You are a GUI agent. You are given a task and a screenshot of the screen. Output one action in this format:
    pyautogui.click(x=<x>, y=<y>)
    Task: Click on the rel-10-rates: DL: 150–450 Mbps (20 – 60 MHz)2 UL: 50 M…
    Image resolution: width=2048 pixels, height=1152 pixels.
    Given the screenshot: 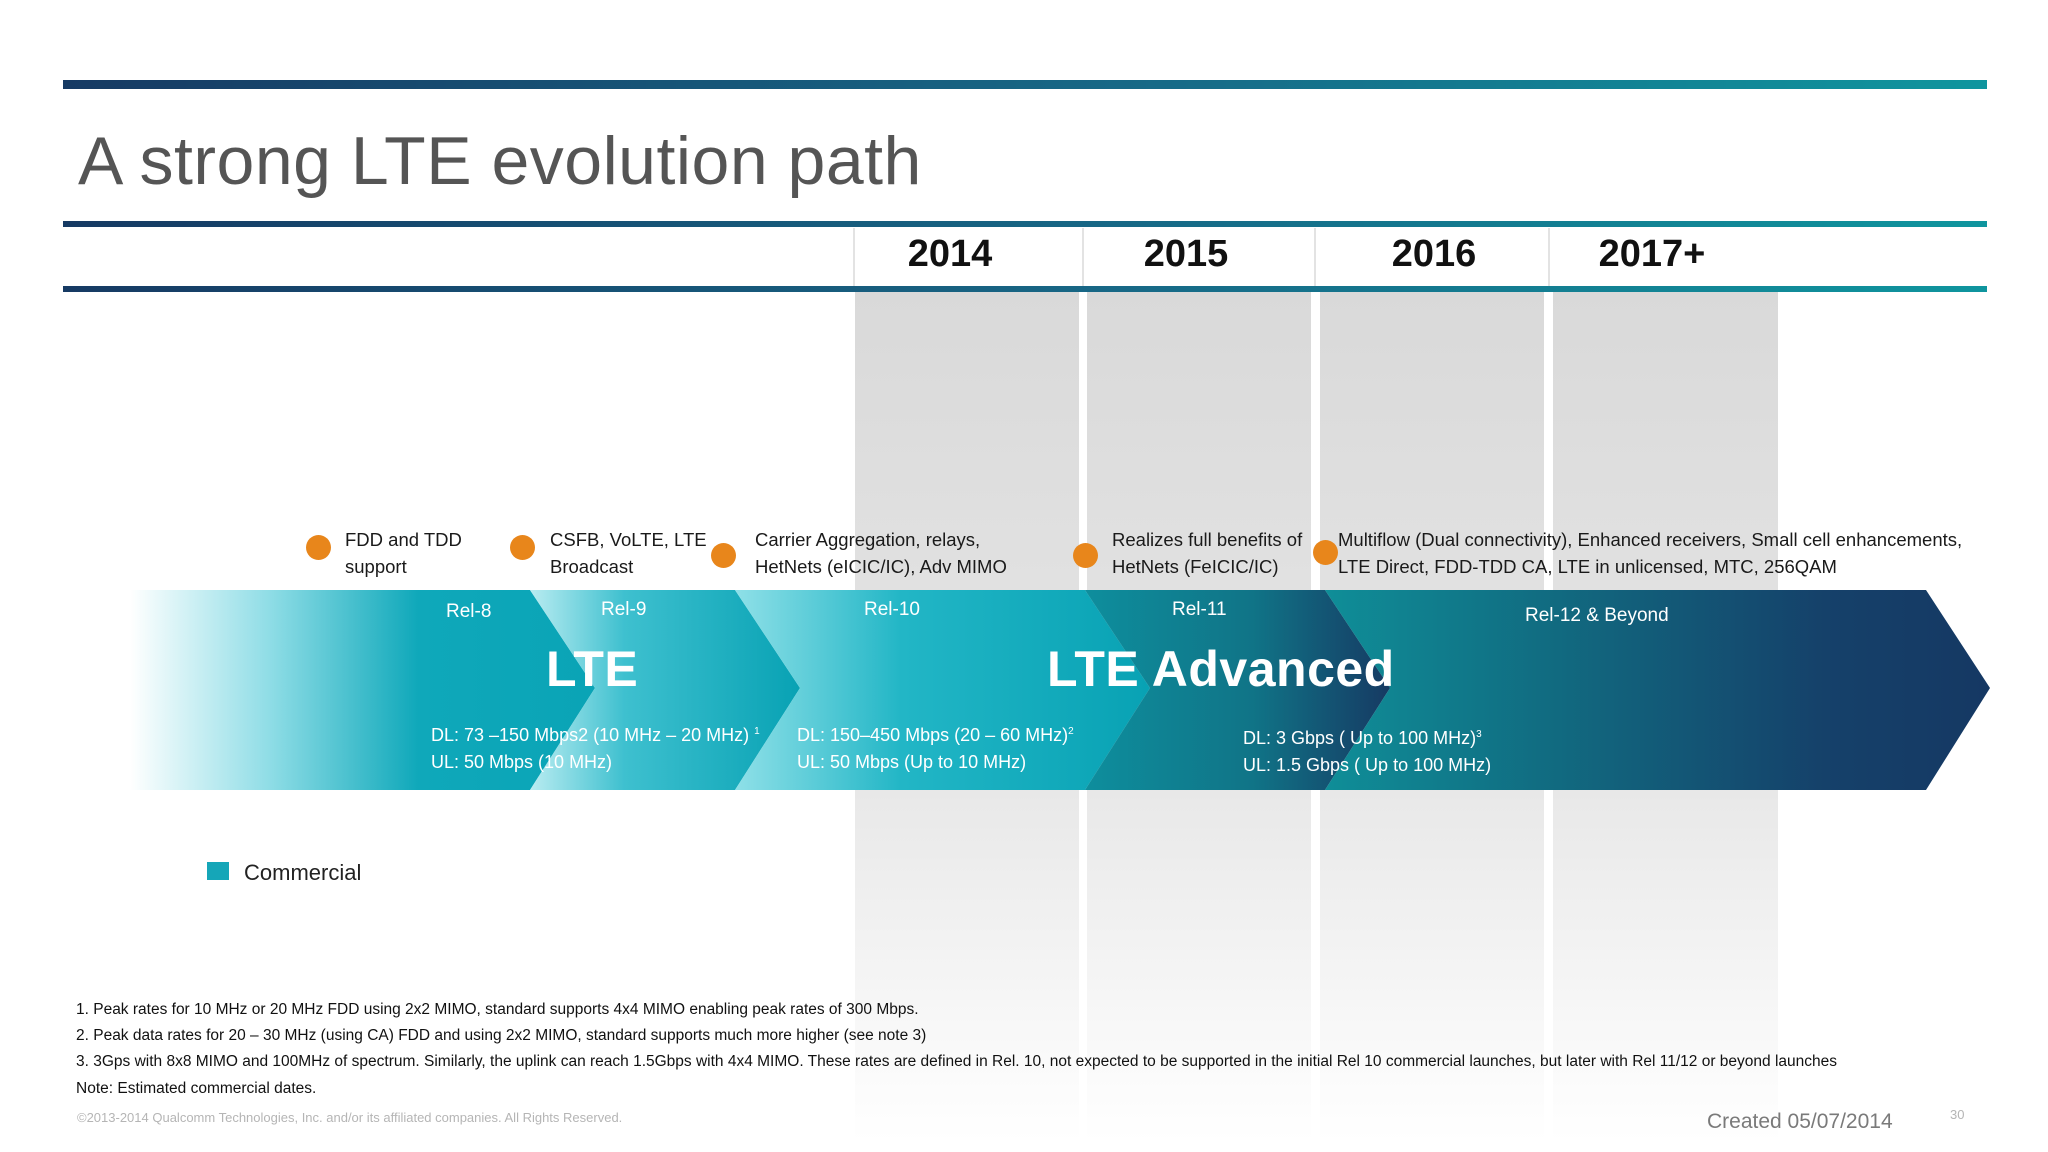 What is the action you would take?
    pyautogui.click(x=935, y=748)
    